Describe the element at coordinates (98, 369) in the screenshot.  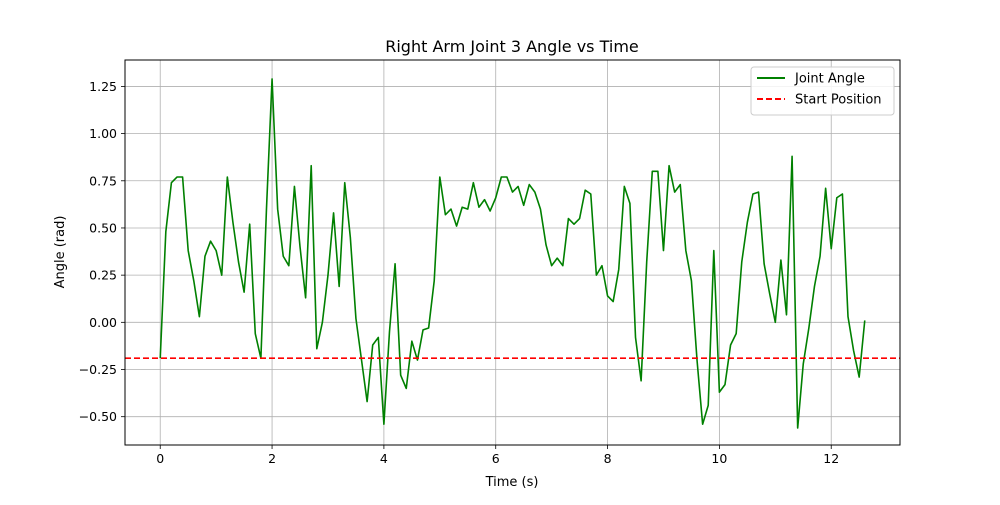
I see `y-tick-label: −0.25` at that location.